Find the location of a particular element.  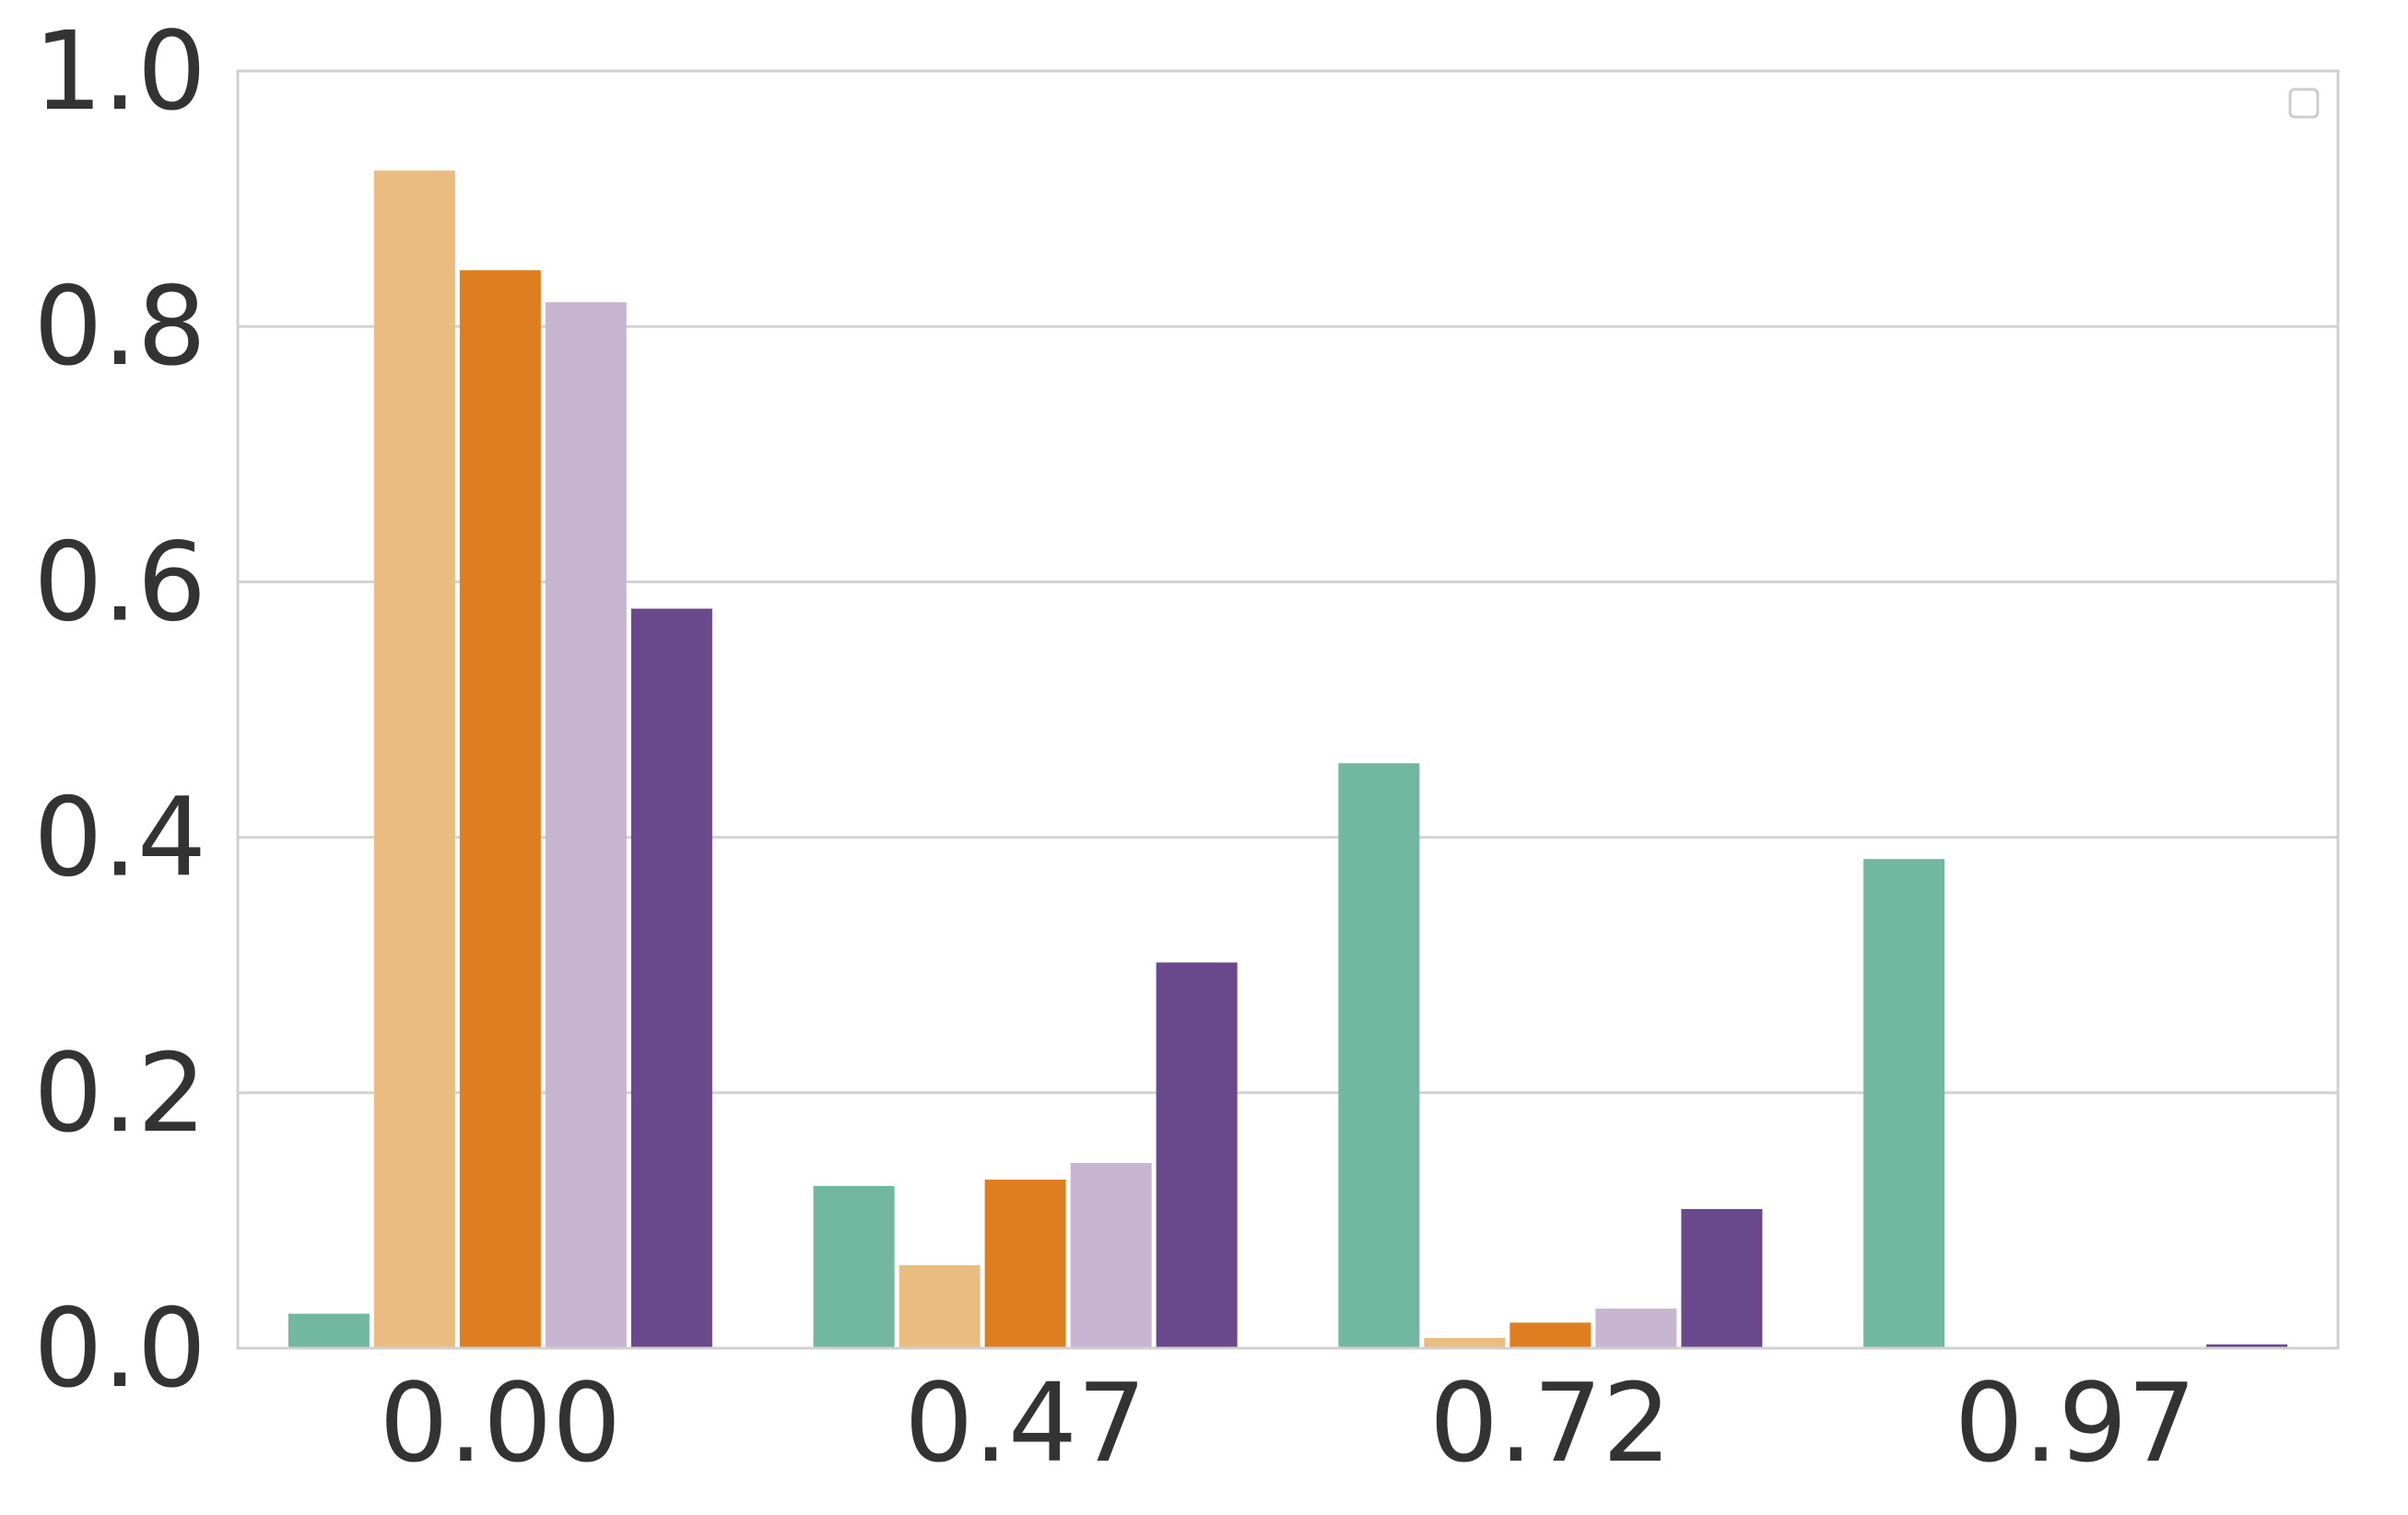

legend-box is located at coordinates (2304, 103).